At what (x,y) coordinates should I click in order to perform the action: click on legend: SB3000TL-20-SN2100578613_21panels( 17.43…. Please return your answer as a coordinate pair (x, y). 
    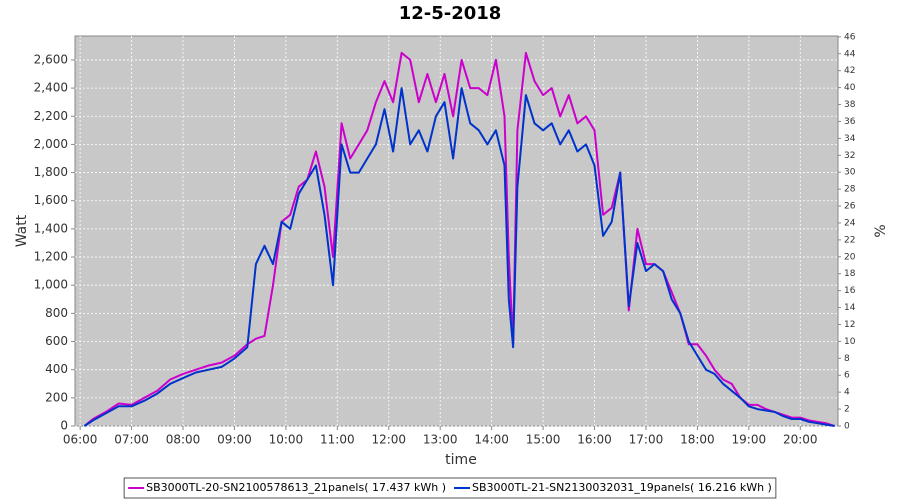
    Looking at the image, I should click on (450, 488).